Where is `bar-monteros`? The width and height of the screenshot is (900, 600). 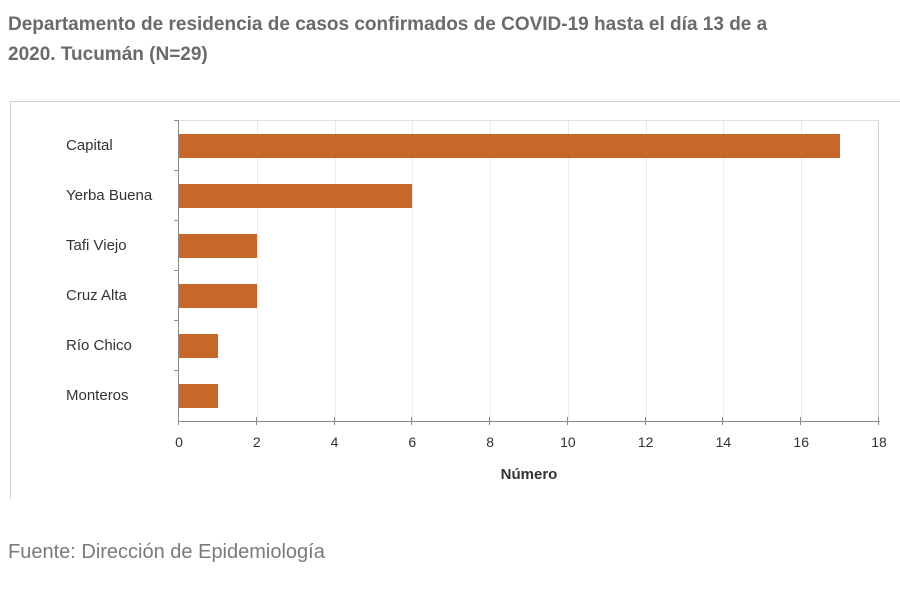
bar-monteros is located at coordinates (198, 396).